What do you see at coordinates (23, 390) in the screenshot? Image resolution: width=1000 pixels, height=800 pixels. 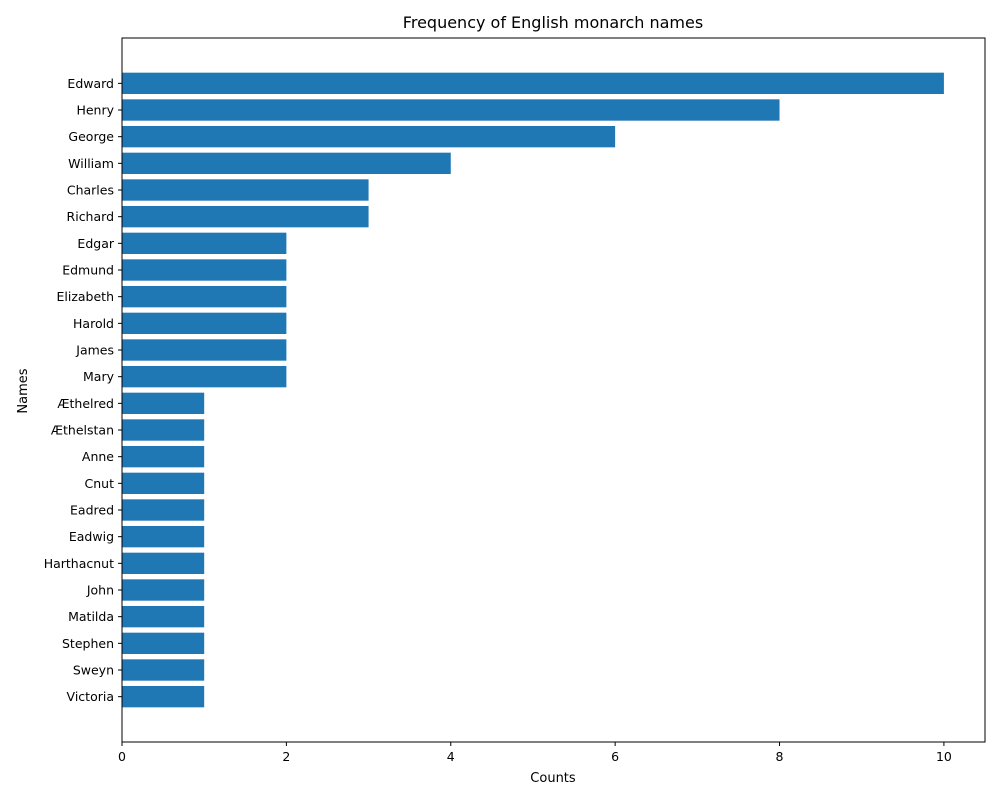 I see `y-axis-label: Names` at bounding box center [23, 390].